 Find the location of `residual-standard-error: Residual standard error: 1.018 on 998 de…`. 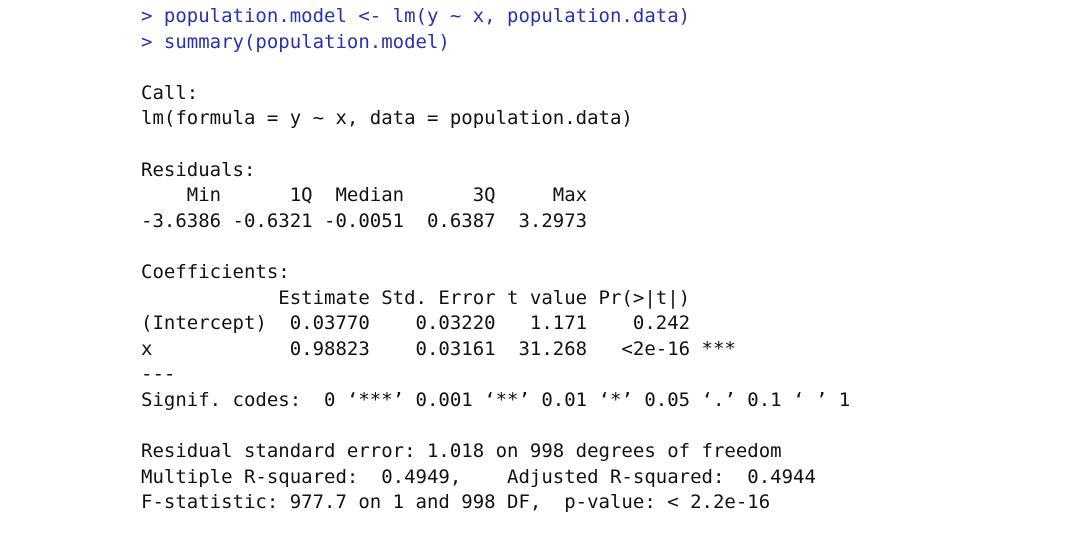

residual-standard-error: Residual standard error: 1.018 on 998 de… is located at coordinates (461, 451).